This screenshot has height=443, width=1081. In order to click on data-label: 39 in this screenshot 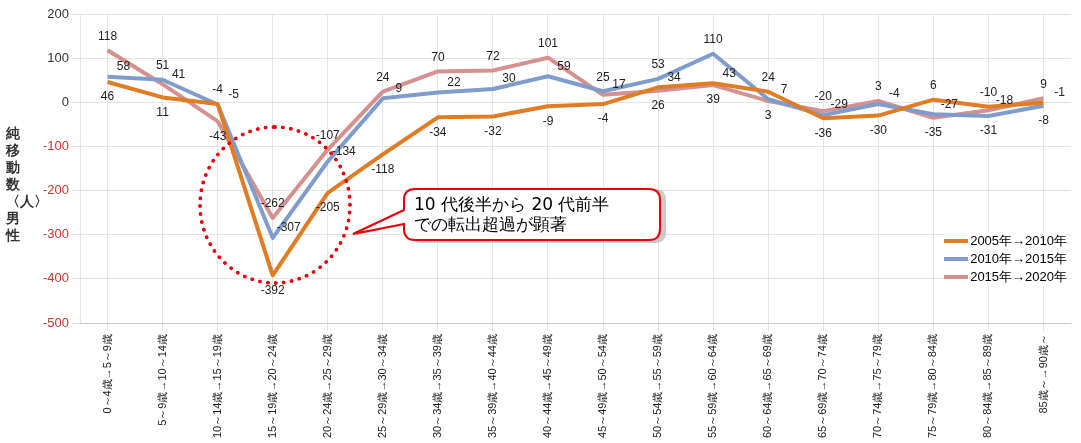, I will do `click(713, 99)`.